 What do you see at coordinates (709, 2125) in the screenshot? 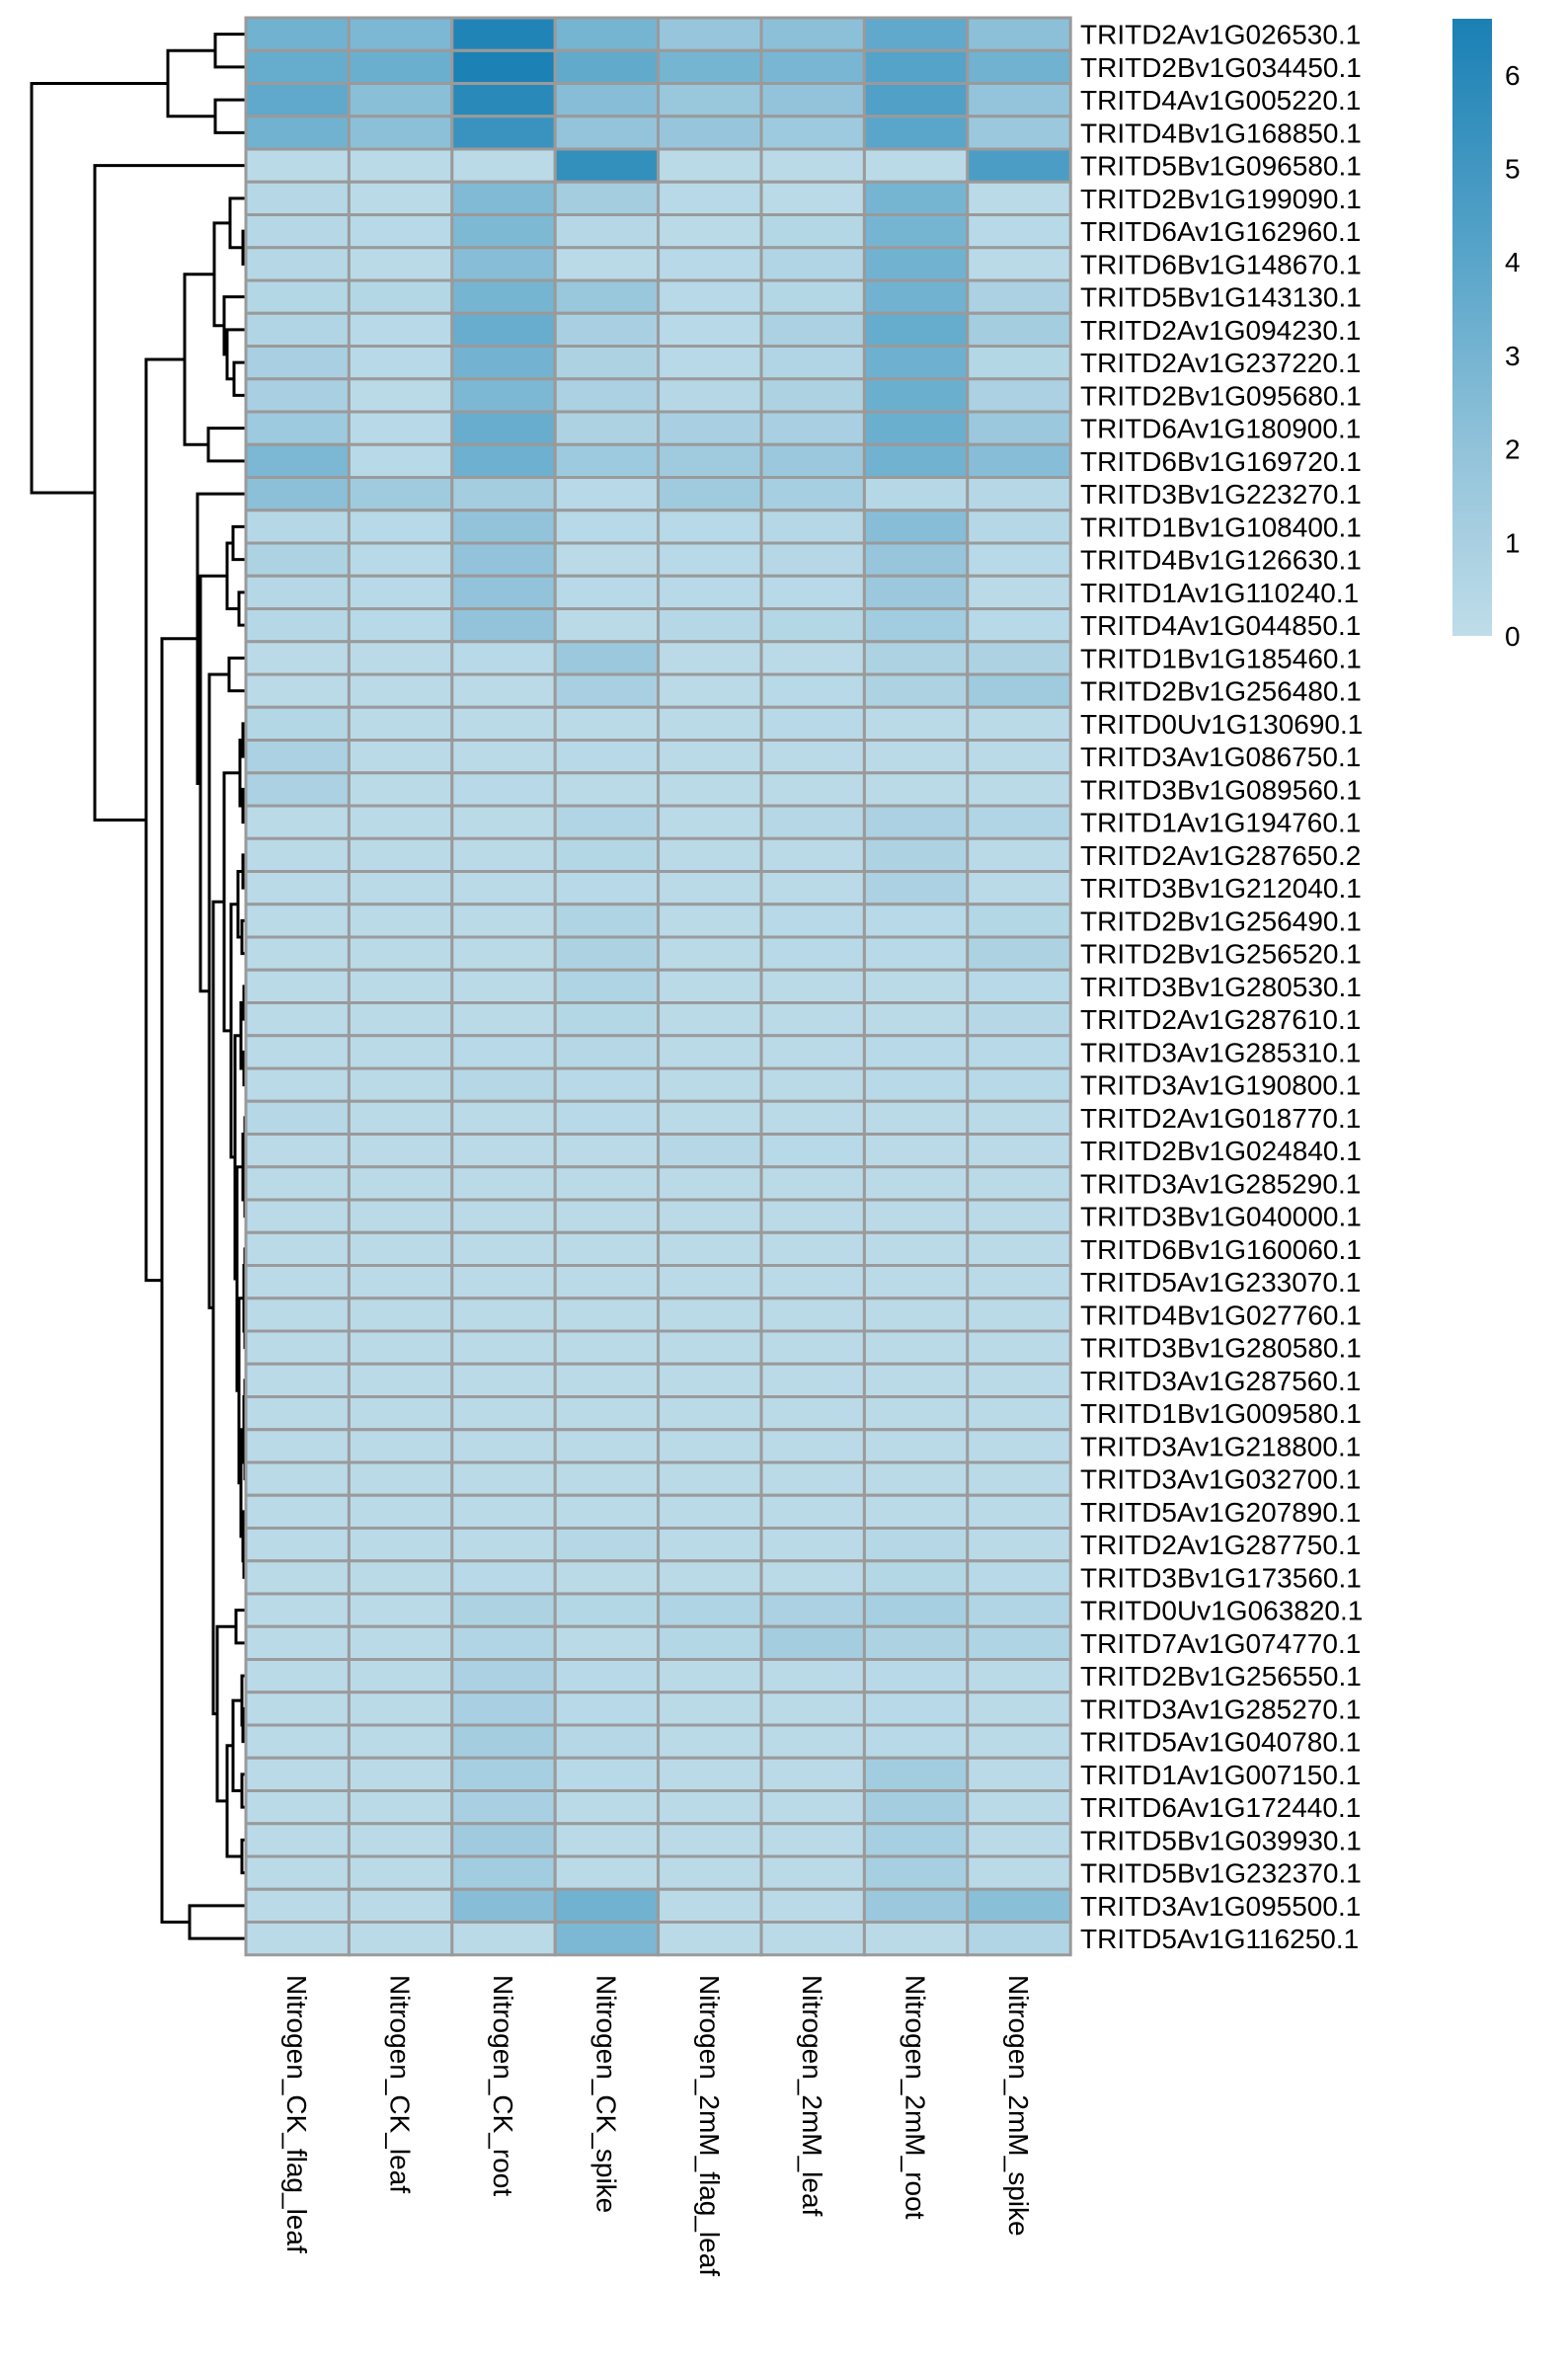
I see `column-label: Nitrogen_2mM_flag_leaf` at bounding box center [709, 2125].